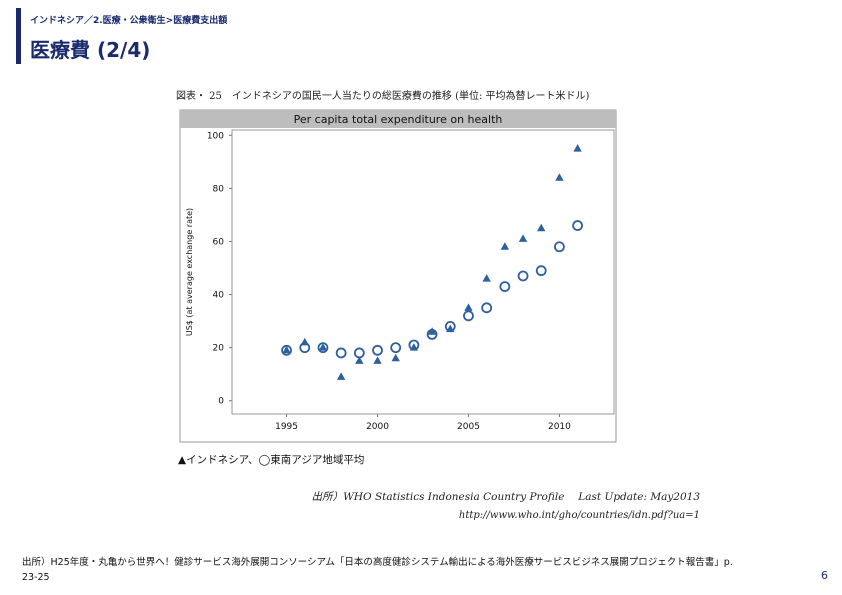 The height and width of the screenshot is (595, 842). What do you see at coordinates (559, 427) in the screenshot?
I see `x-tick-label: 2010` at bounding box center [559, 427].